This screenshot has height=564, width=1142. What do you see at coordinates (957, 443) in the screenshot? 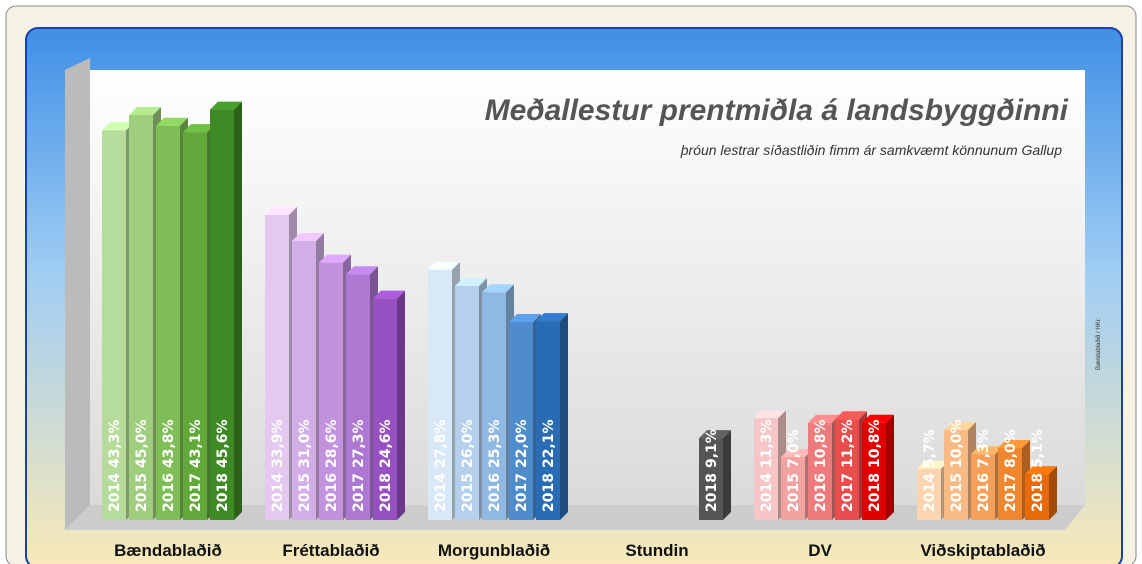
I see `value-text: 10,0%` at bounding box center [957, 443].